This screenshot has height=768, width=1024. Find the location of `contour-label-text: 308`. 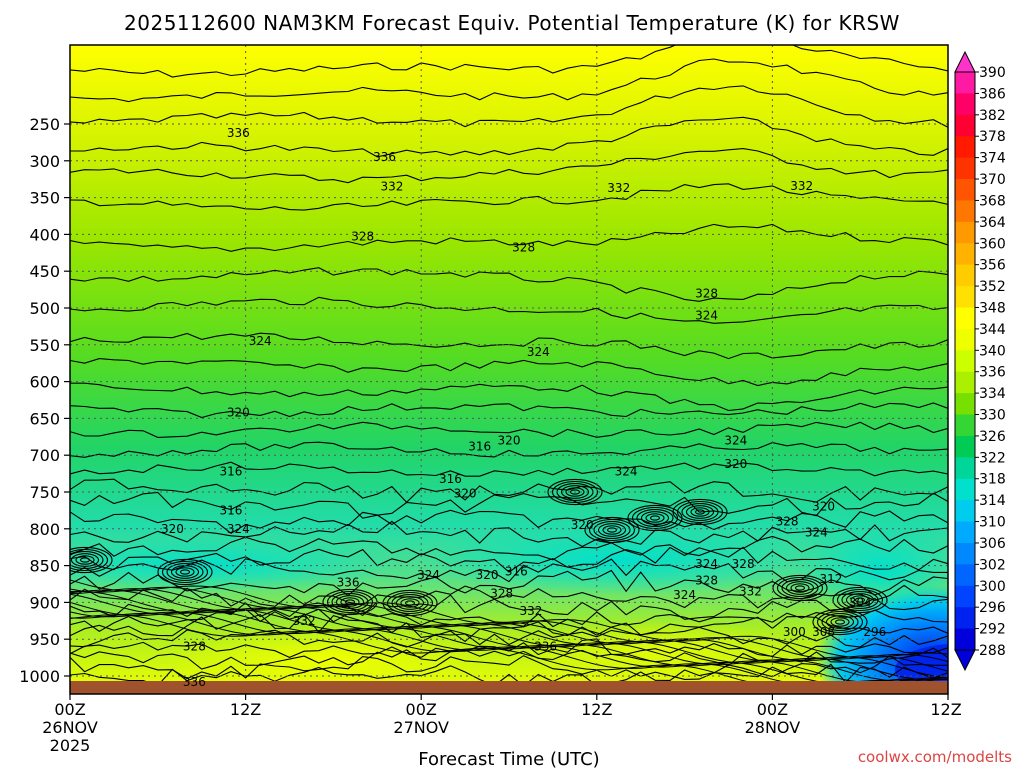

contour-label-text: 308 is located at coordinates (823, 632).